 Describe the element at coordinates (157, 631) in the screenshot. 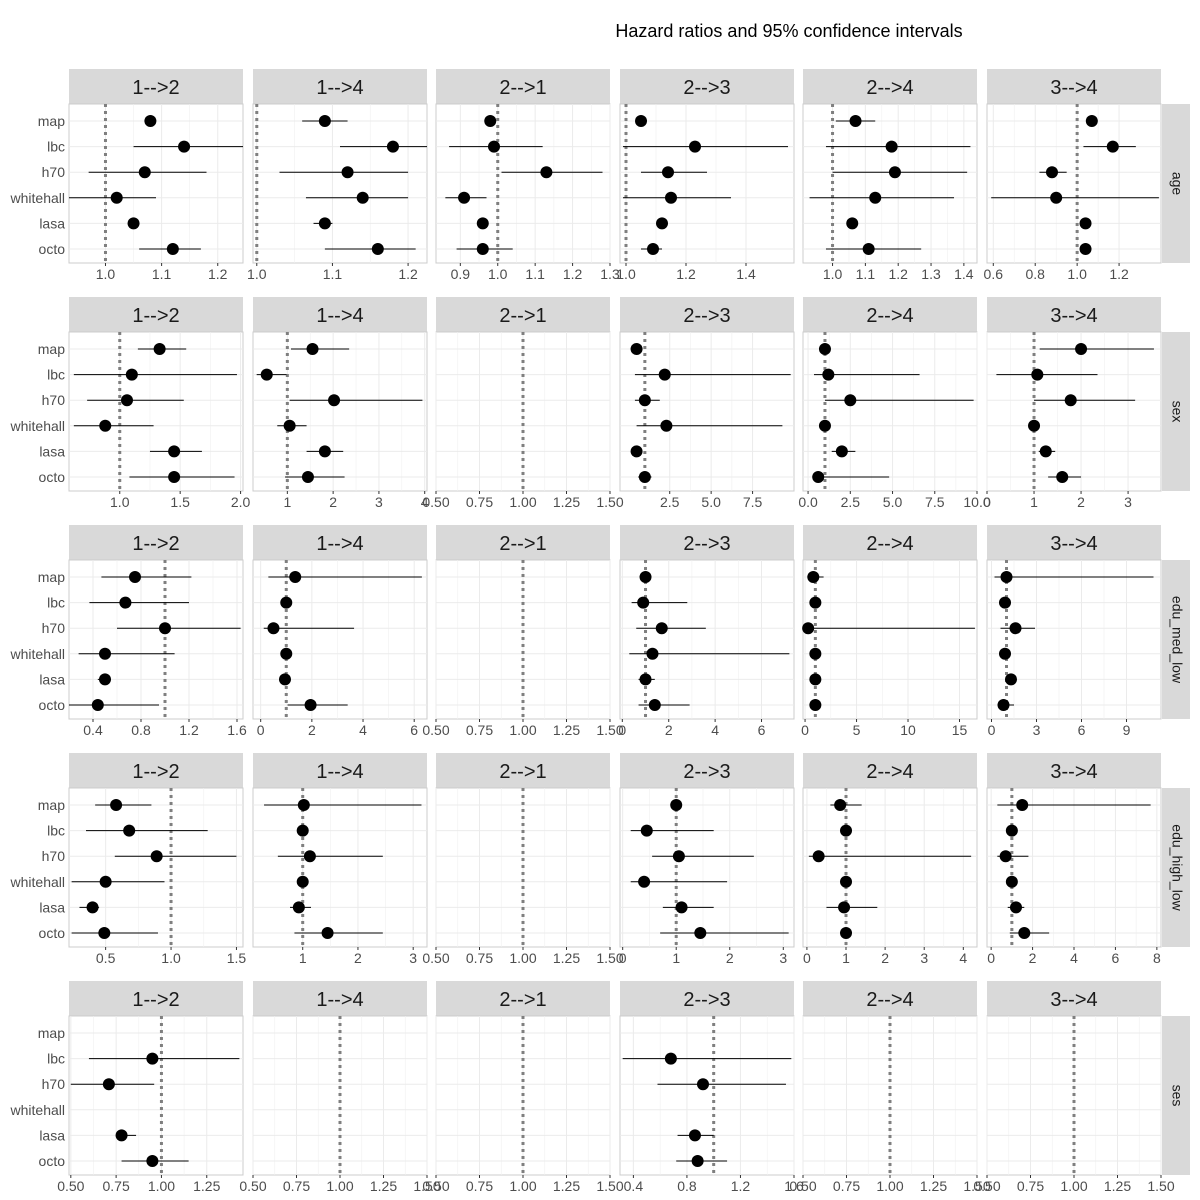

I see `panel: 1-->2 0.4 0.8 1.2 1.6` at that location.